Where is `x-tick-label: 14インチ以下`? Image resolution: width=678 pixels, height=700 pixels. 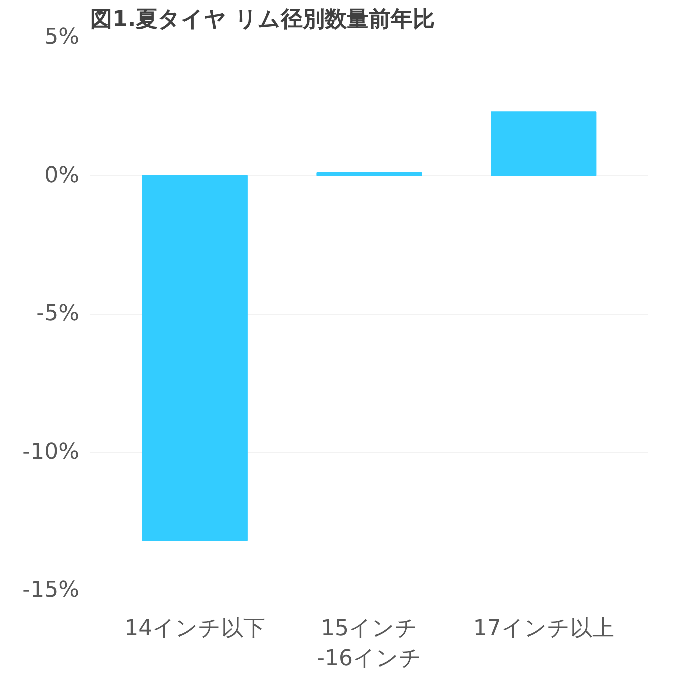 x-tick-label: 14インチ以下 is located at coordinates (195, 629).